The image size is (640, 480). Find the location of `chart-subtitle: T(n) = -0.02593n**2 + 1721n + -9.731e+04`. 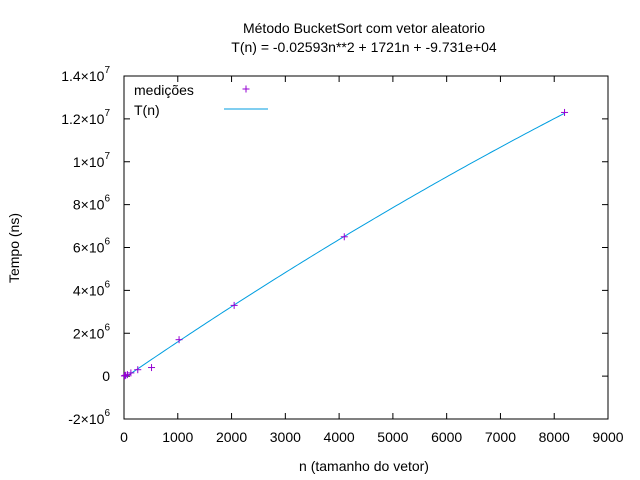

chart-subtitle: T(n) = -0.02593n**2 + 1721n + -9.731e+04 is located at coordinates (364, 47).